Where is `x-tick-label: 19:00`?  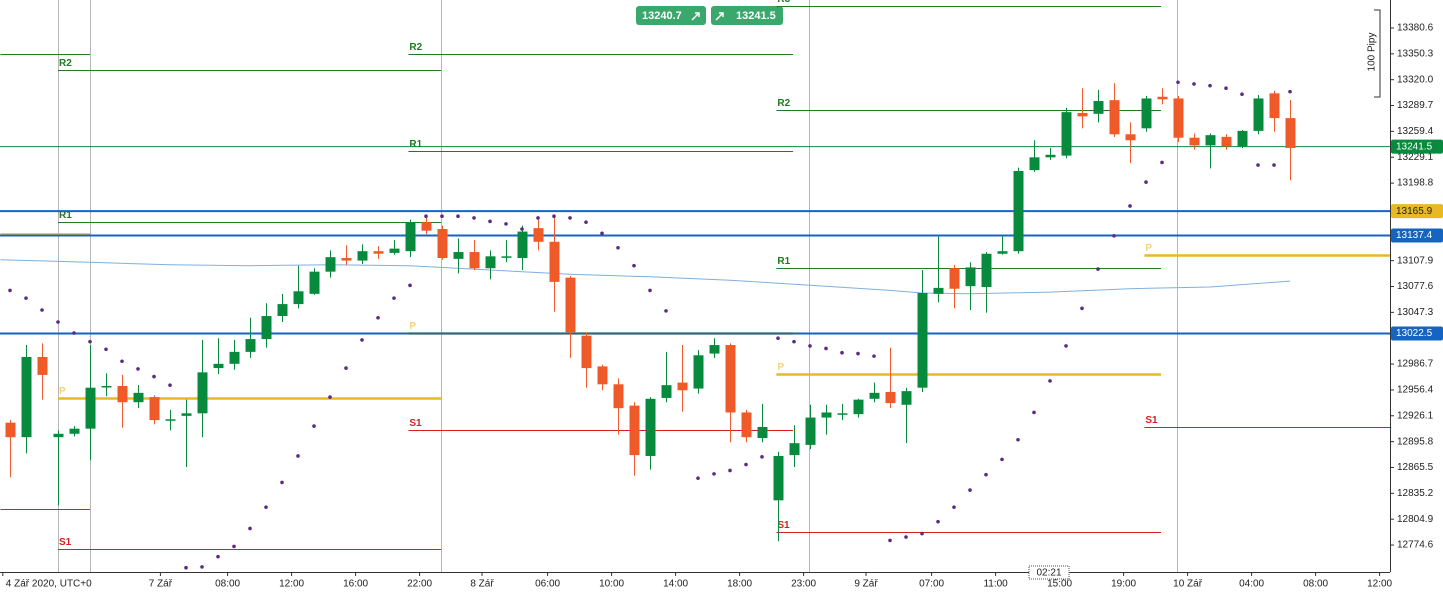
x-tick-label: 19:00 is located at coordinates (1123, 584).